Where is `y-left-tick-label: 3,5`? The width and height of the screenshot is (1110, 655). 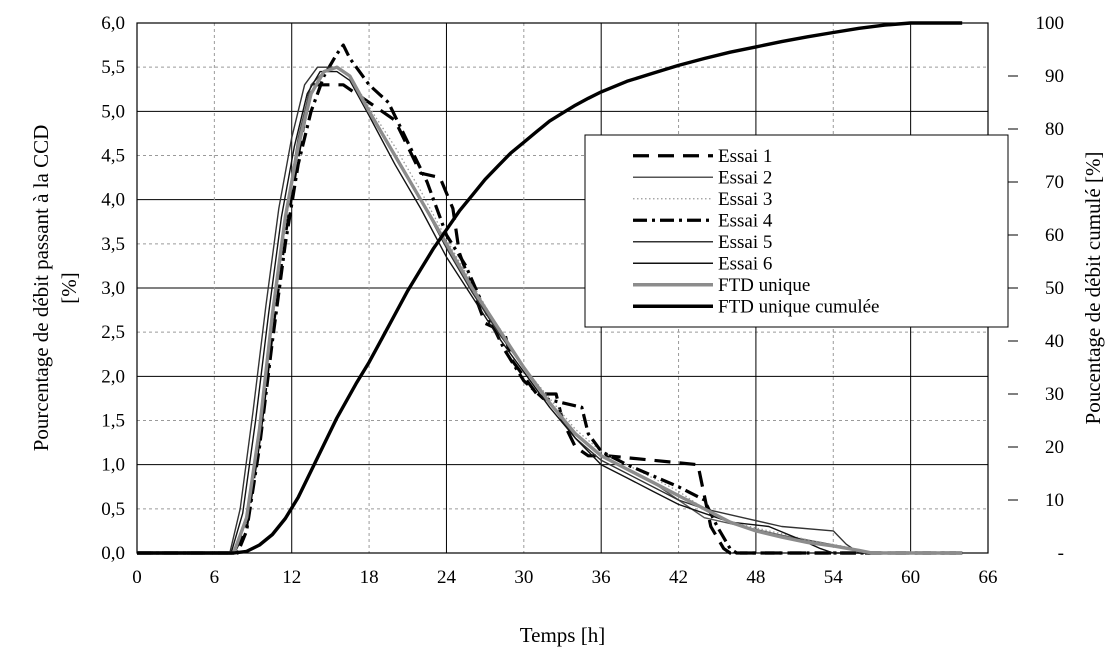 y-left-tick-label: 3,5 is located at coordinates (113, 244).